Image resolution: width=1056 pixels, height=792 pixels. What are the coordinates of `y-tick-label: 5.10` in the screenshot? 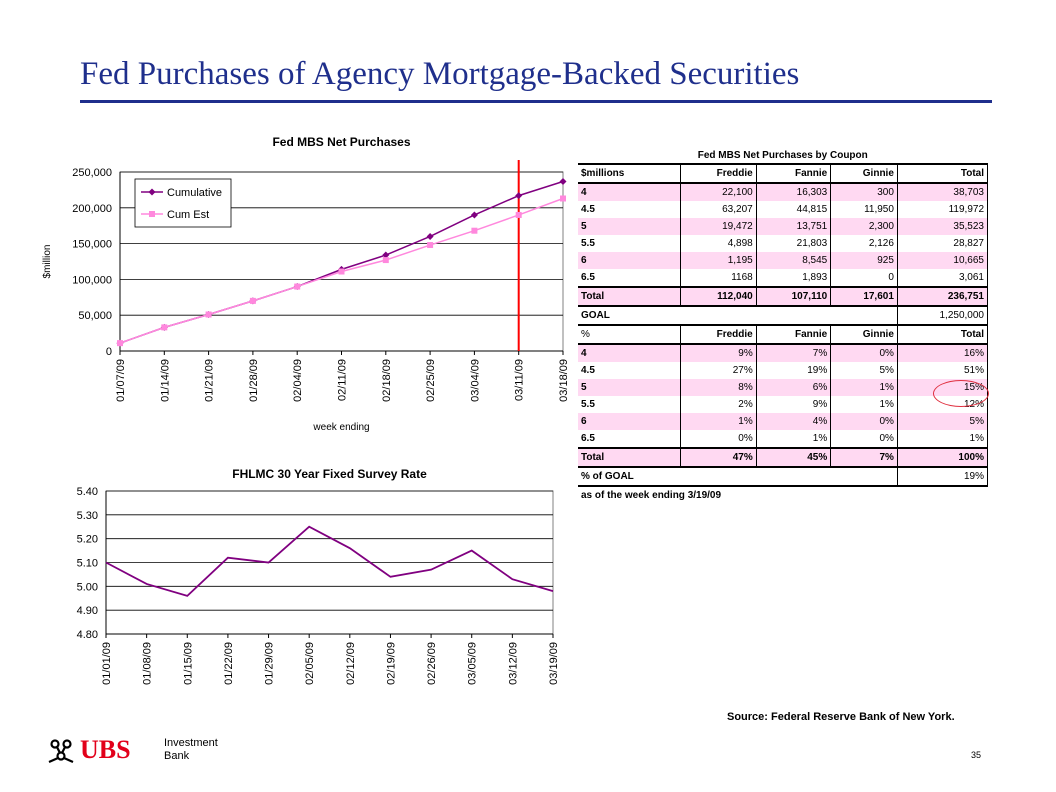 It's located at (87, 564).